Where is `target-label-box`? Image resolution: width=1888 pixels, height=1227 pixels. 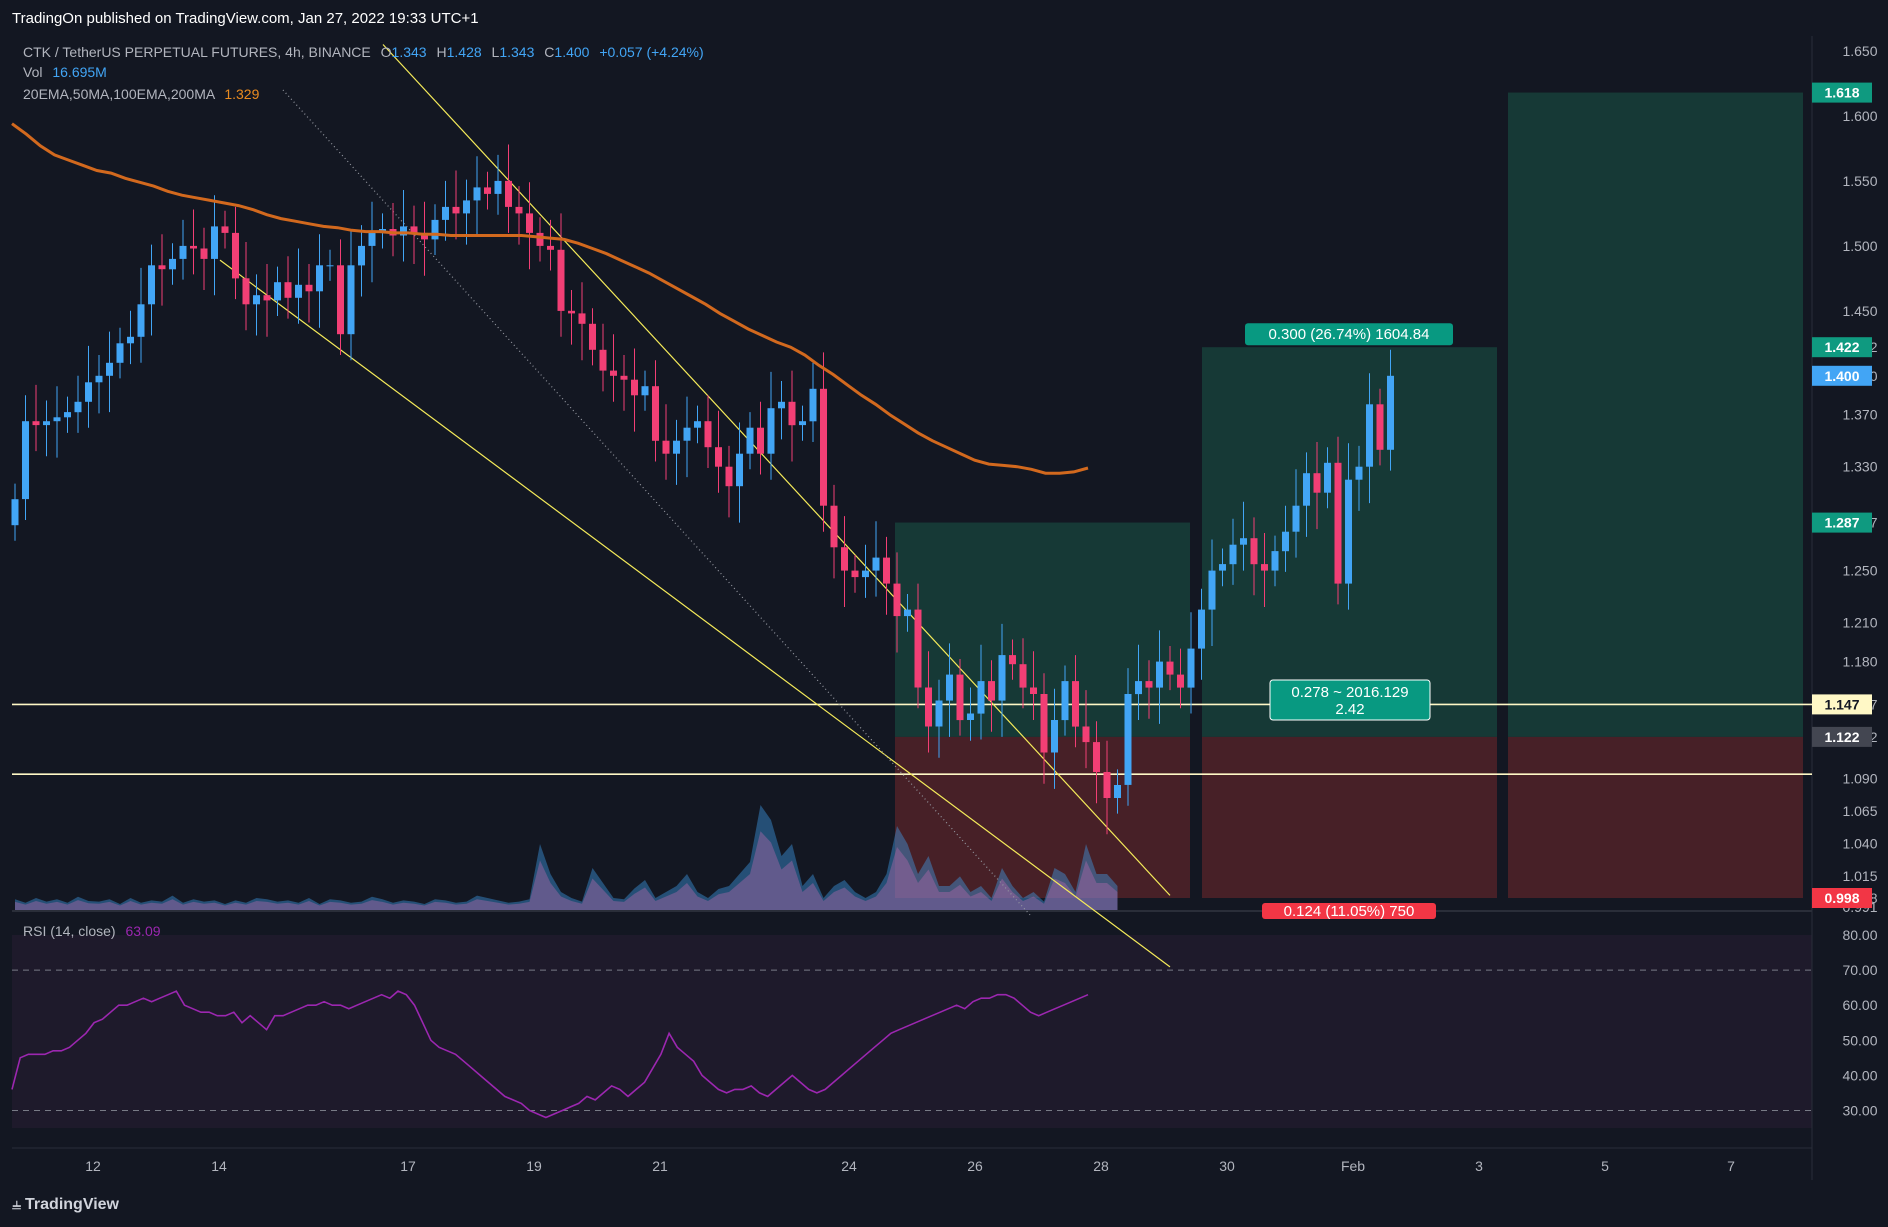
target-label-box is located at coordinates (1349, 334).